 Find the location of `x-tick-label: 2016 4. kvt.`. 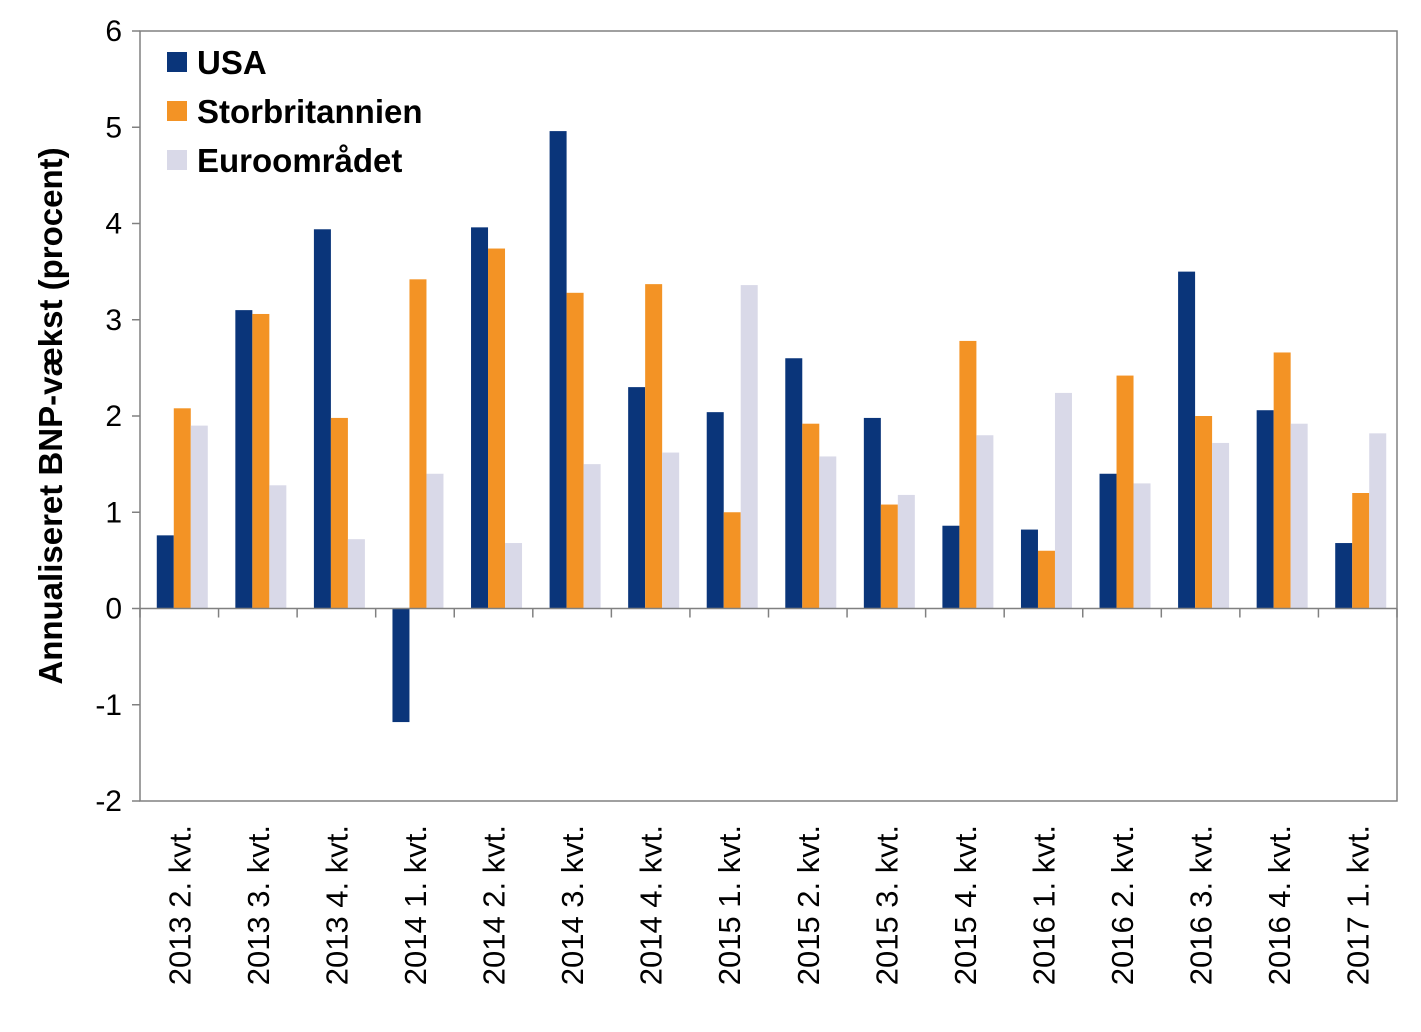

x-tick-label: 2016 4. kvt. is located at coordinates (1279, 905).